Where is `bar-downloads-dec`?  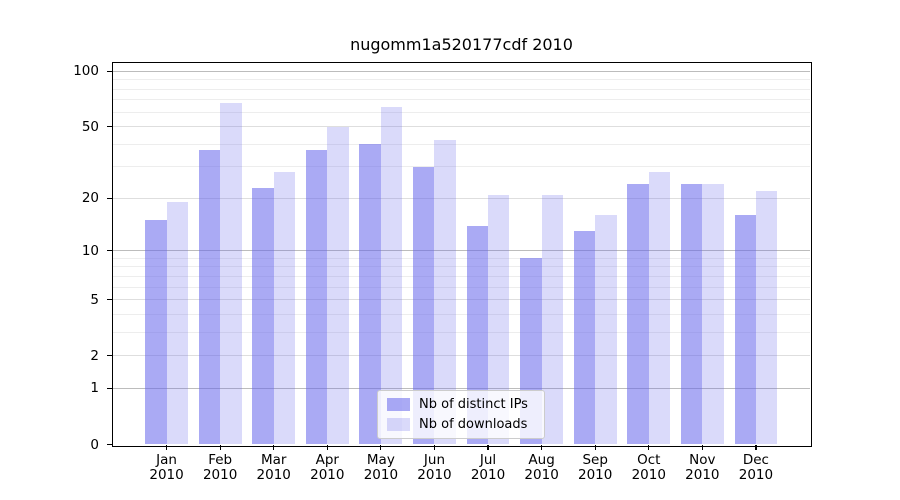 bar-downloads-dec is located at coordinates (766, 317).